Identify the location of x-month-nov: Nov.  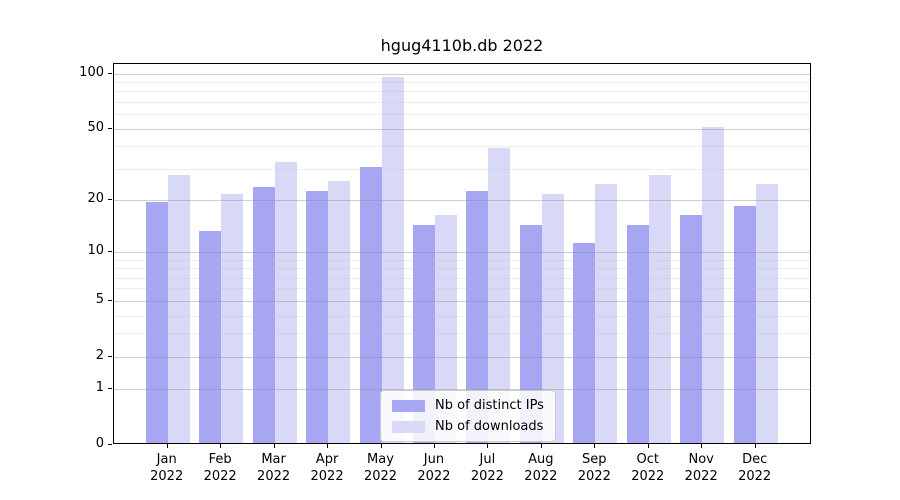
(701, 459).